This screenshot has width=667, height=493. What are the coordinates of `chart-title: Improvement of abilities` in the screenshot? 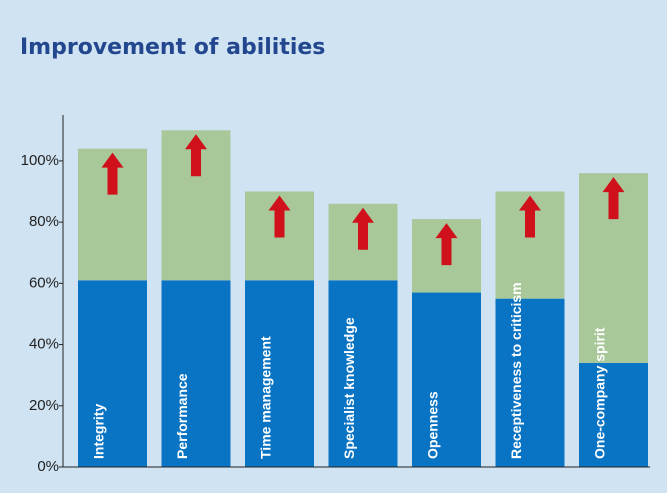 It's located at (172, 47).